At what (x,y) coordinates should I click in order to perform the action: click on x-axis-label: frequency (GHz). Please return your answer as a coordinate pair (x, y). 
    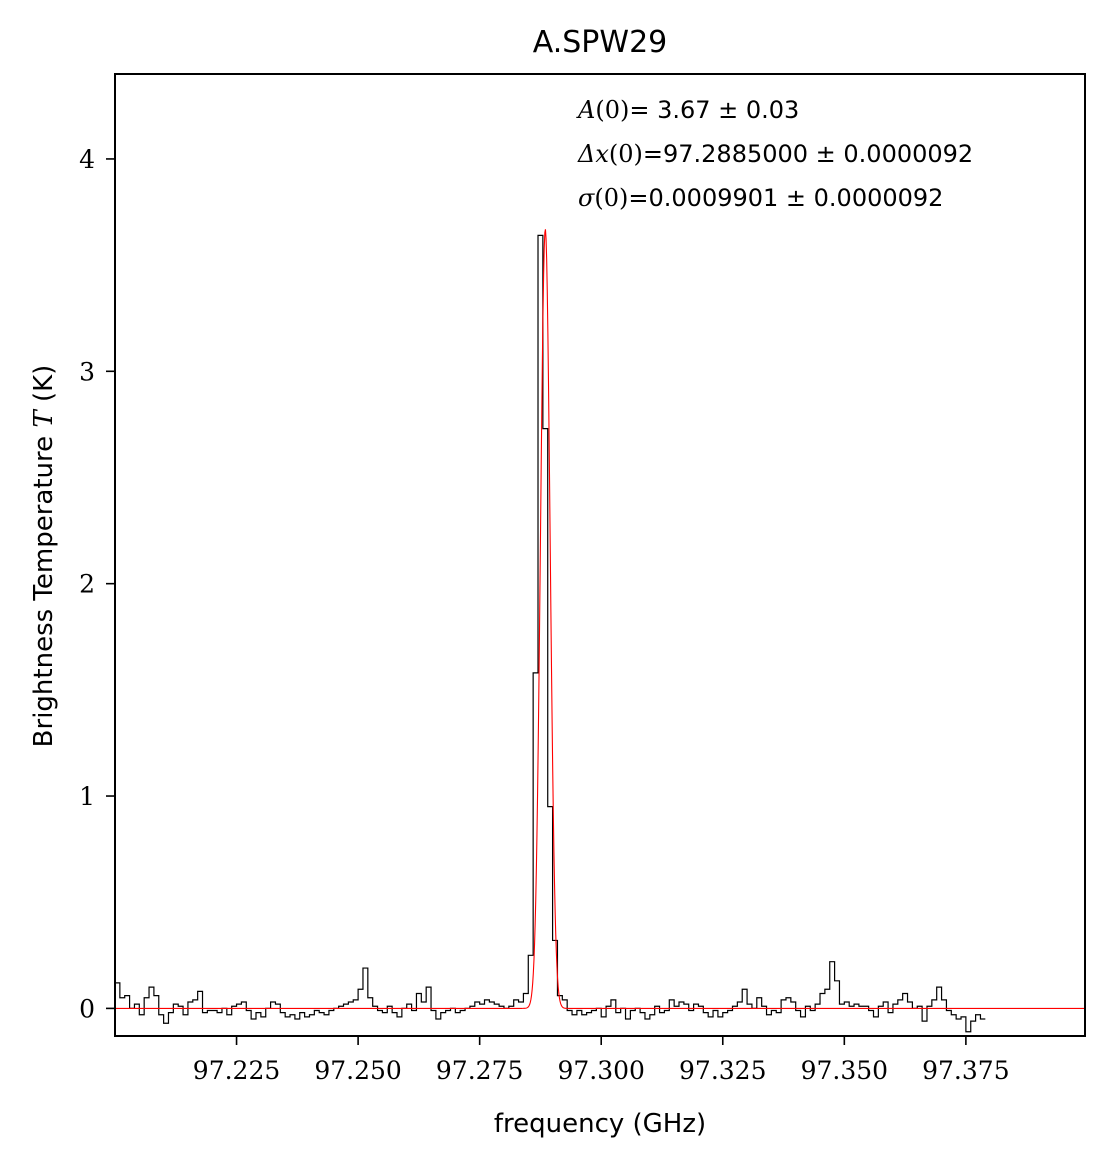
    Looking at the image, I should click on (600, 1124).